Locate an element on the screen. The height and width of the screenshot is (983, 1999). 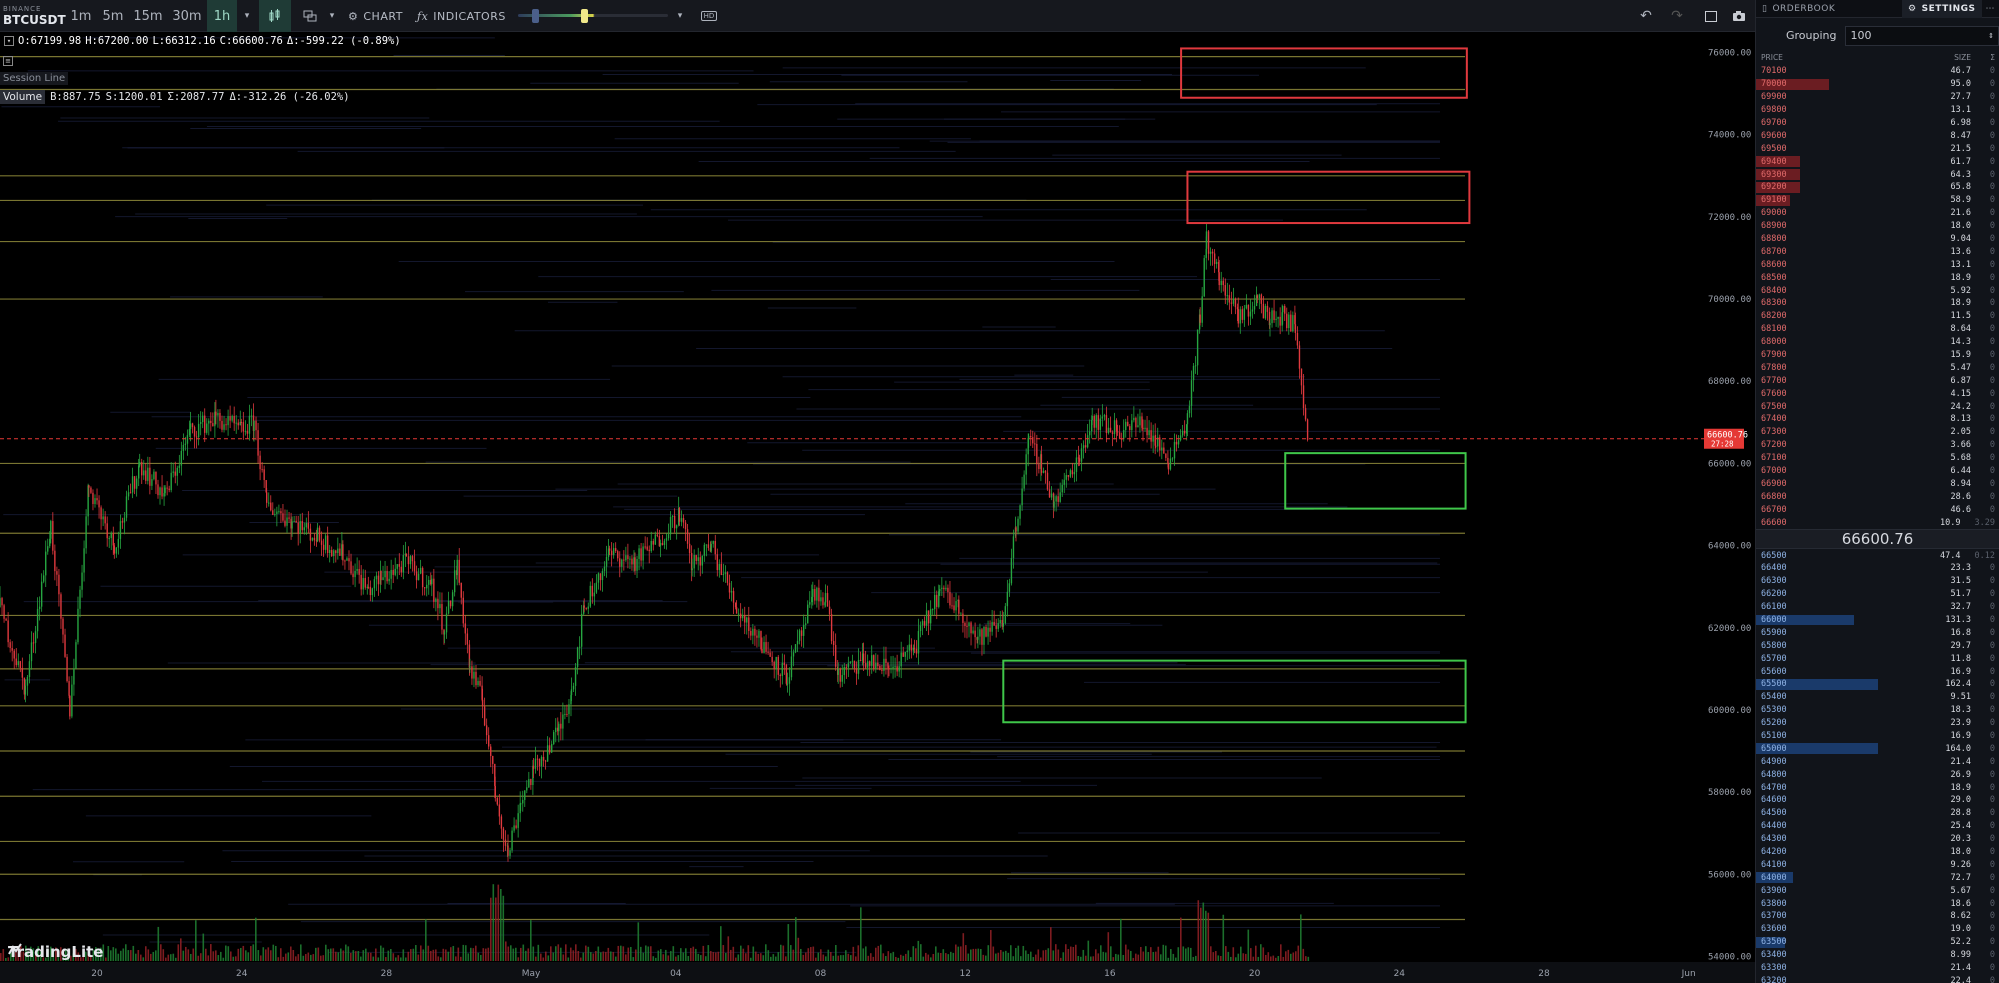
bid-row: 64400 25.4 0 is located at coordinates (1877, 826).